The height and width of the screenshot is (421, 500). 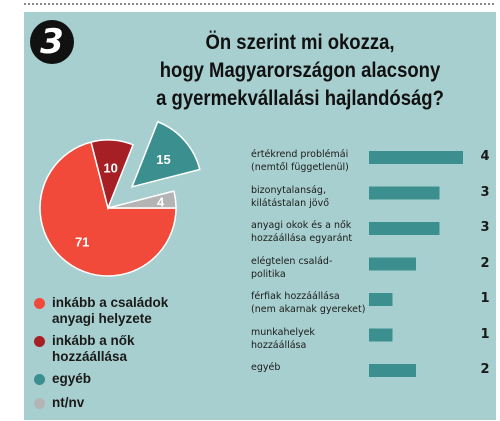 I want to click on title-line-2: hogy Magyarországon alacsony, so click(x=300, y=70).